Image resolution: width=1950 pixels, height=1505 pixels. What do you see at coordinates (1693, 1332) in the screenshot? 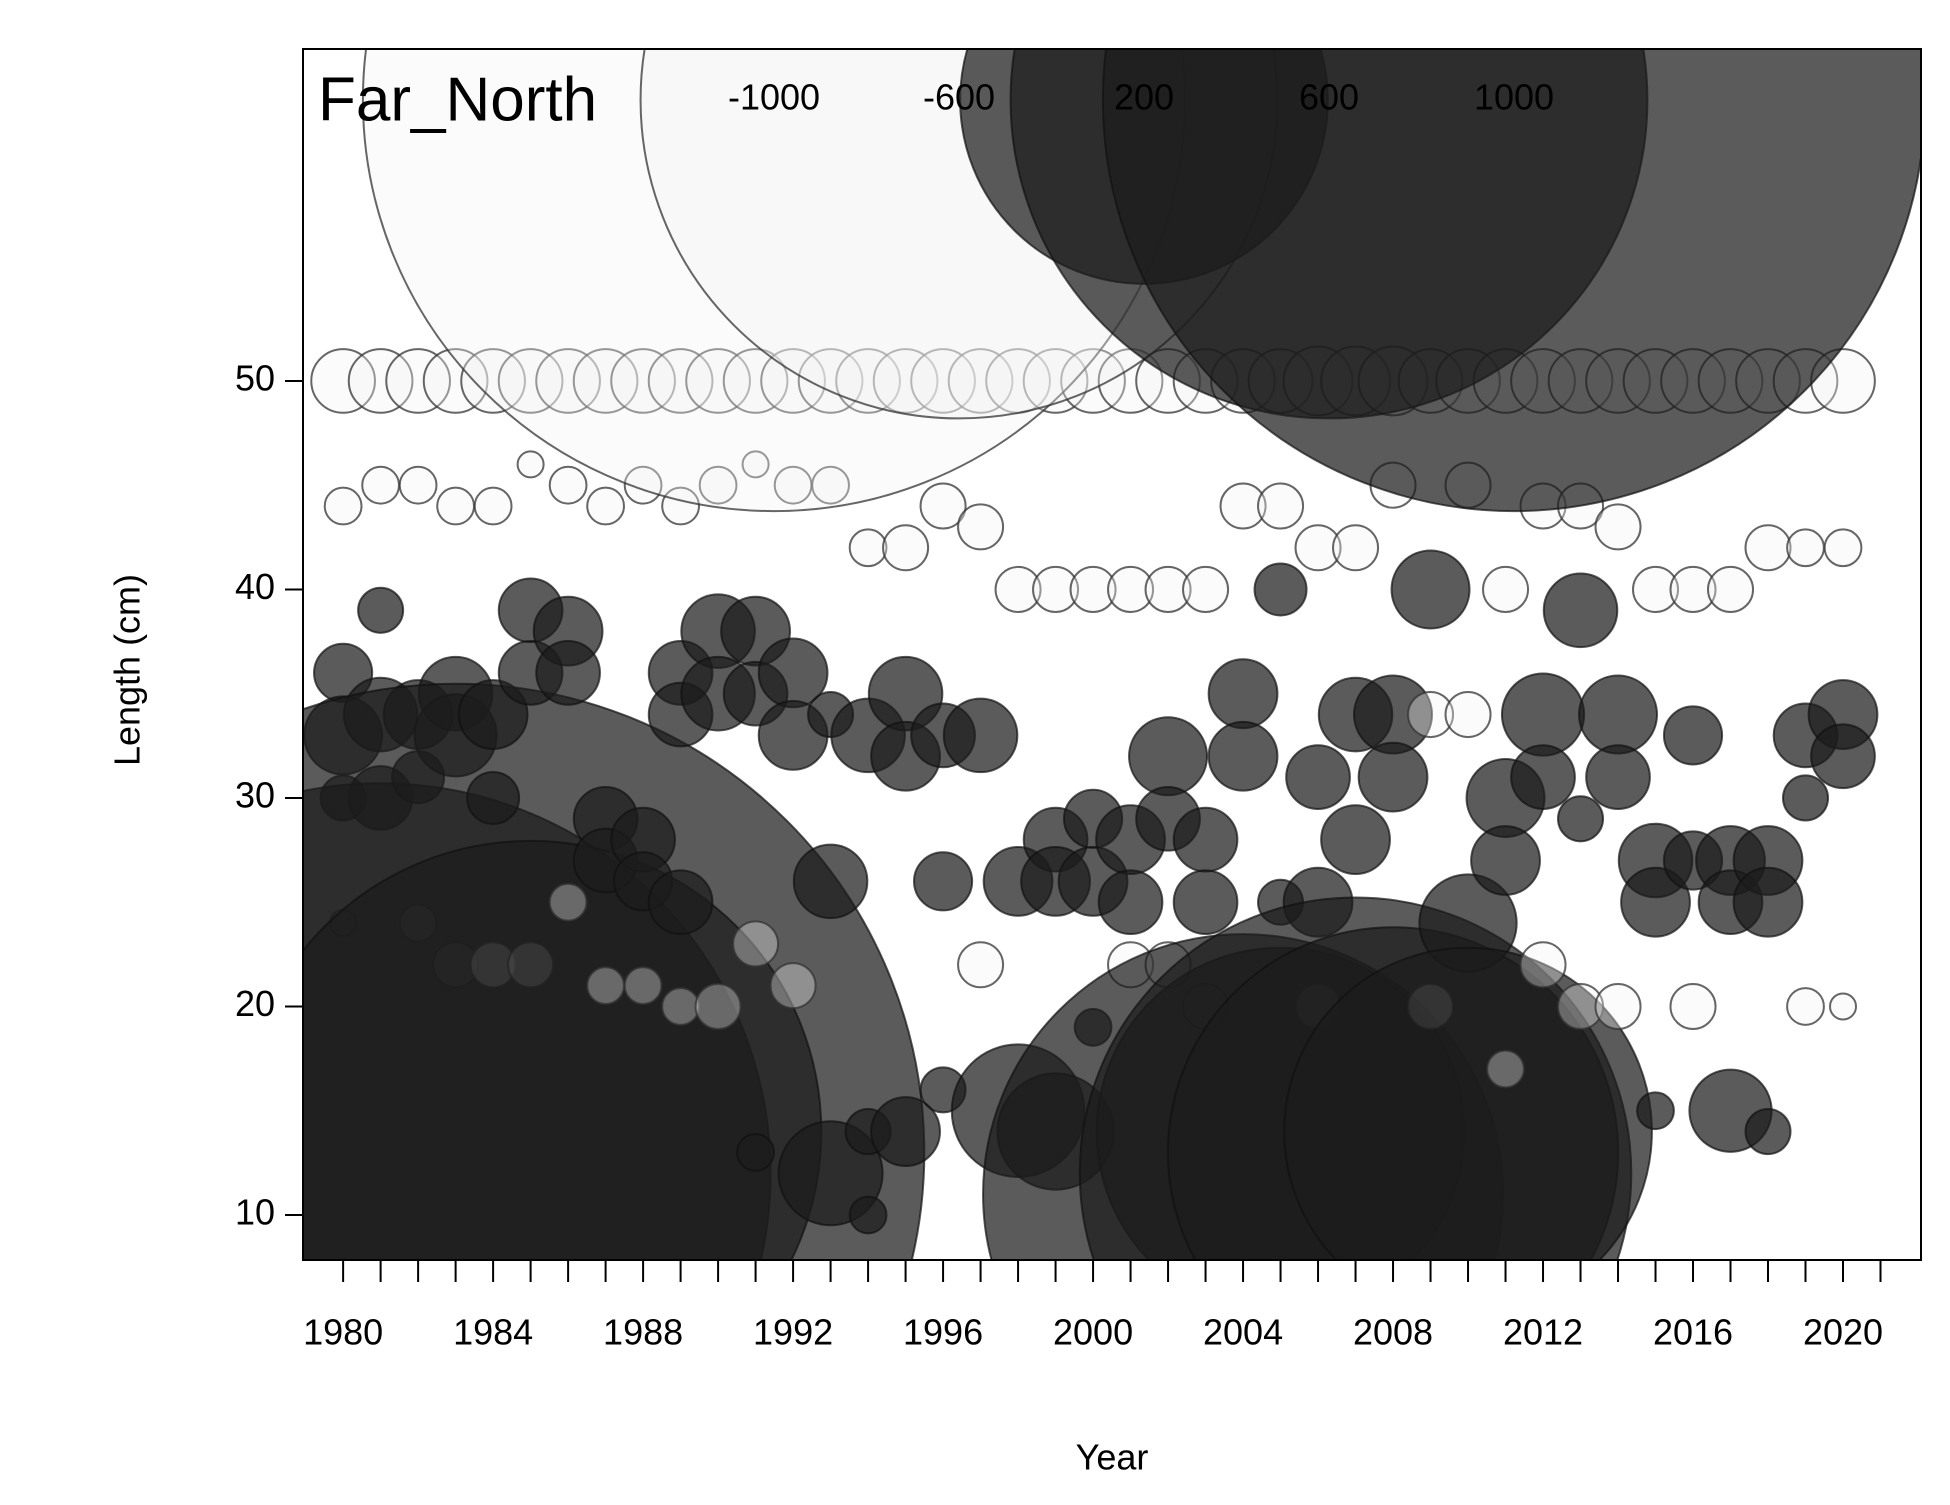
I see `x-tick-label: 2016` at bounding box center [1693, 1332].